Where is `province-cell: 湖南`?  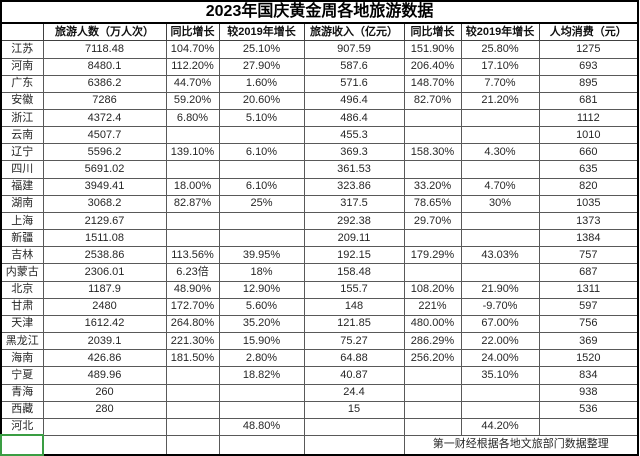 province-cell: 湖南 is located at coordinates (22, 203).